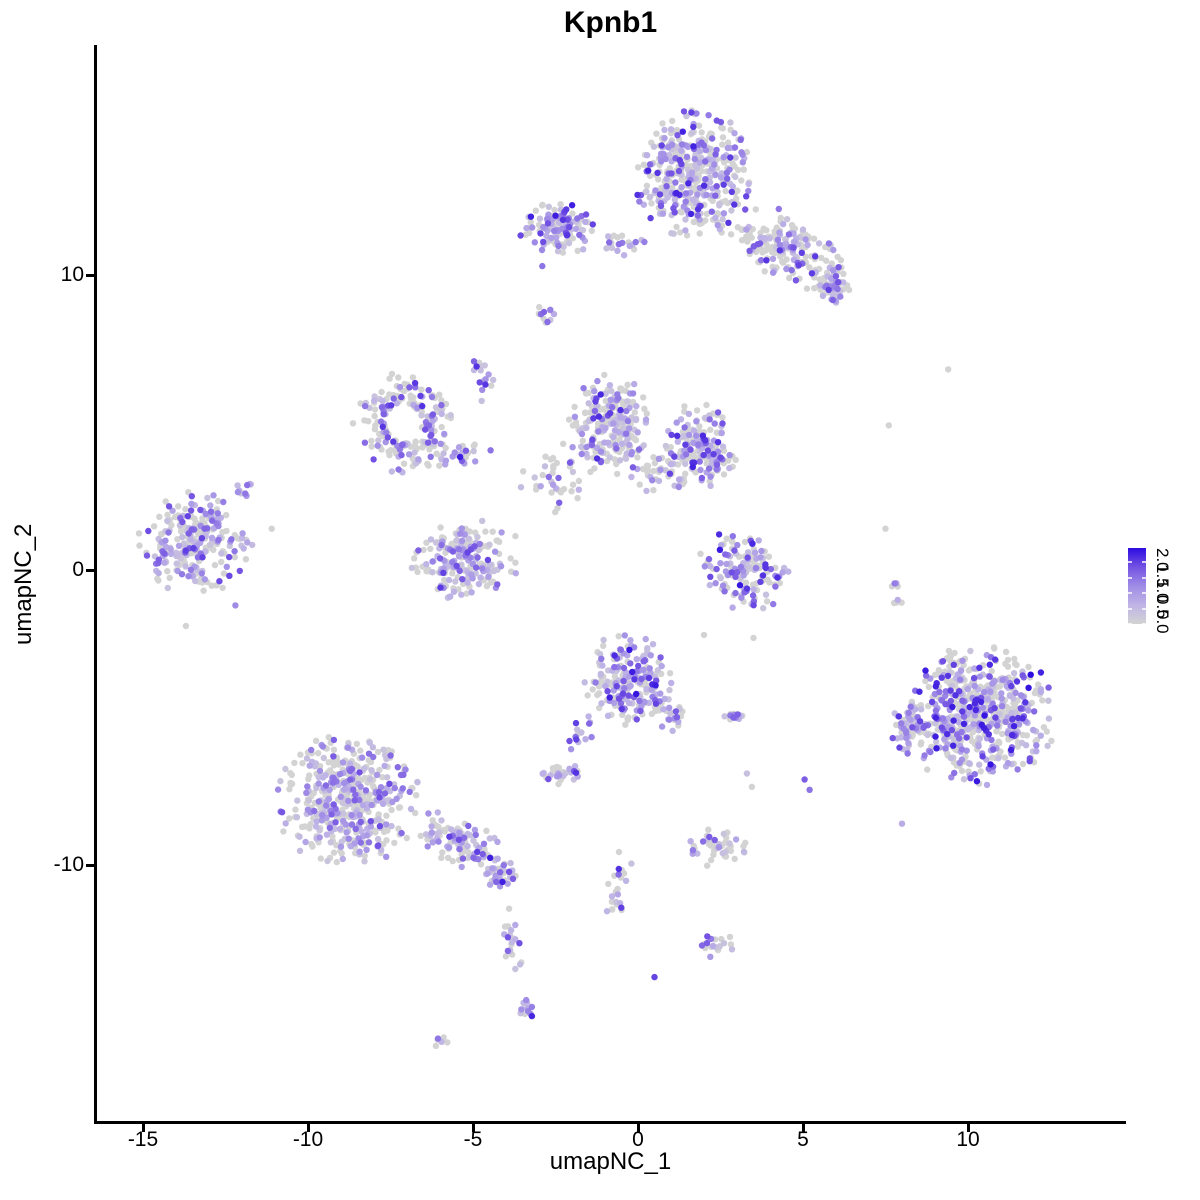 The height and width of the screenshot is (1200, 1200). What do you see at coordinates (1162, 560) in the screenshot?
I see `legend-label: 2.0` at bounding box center [1162, 560].